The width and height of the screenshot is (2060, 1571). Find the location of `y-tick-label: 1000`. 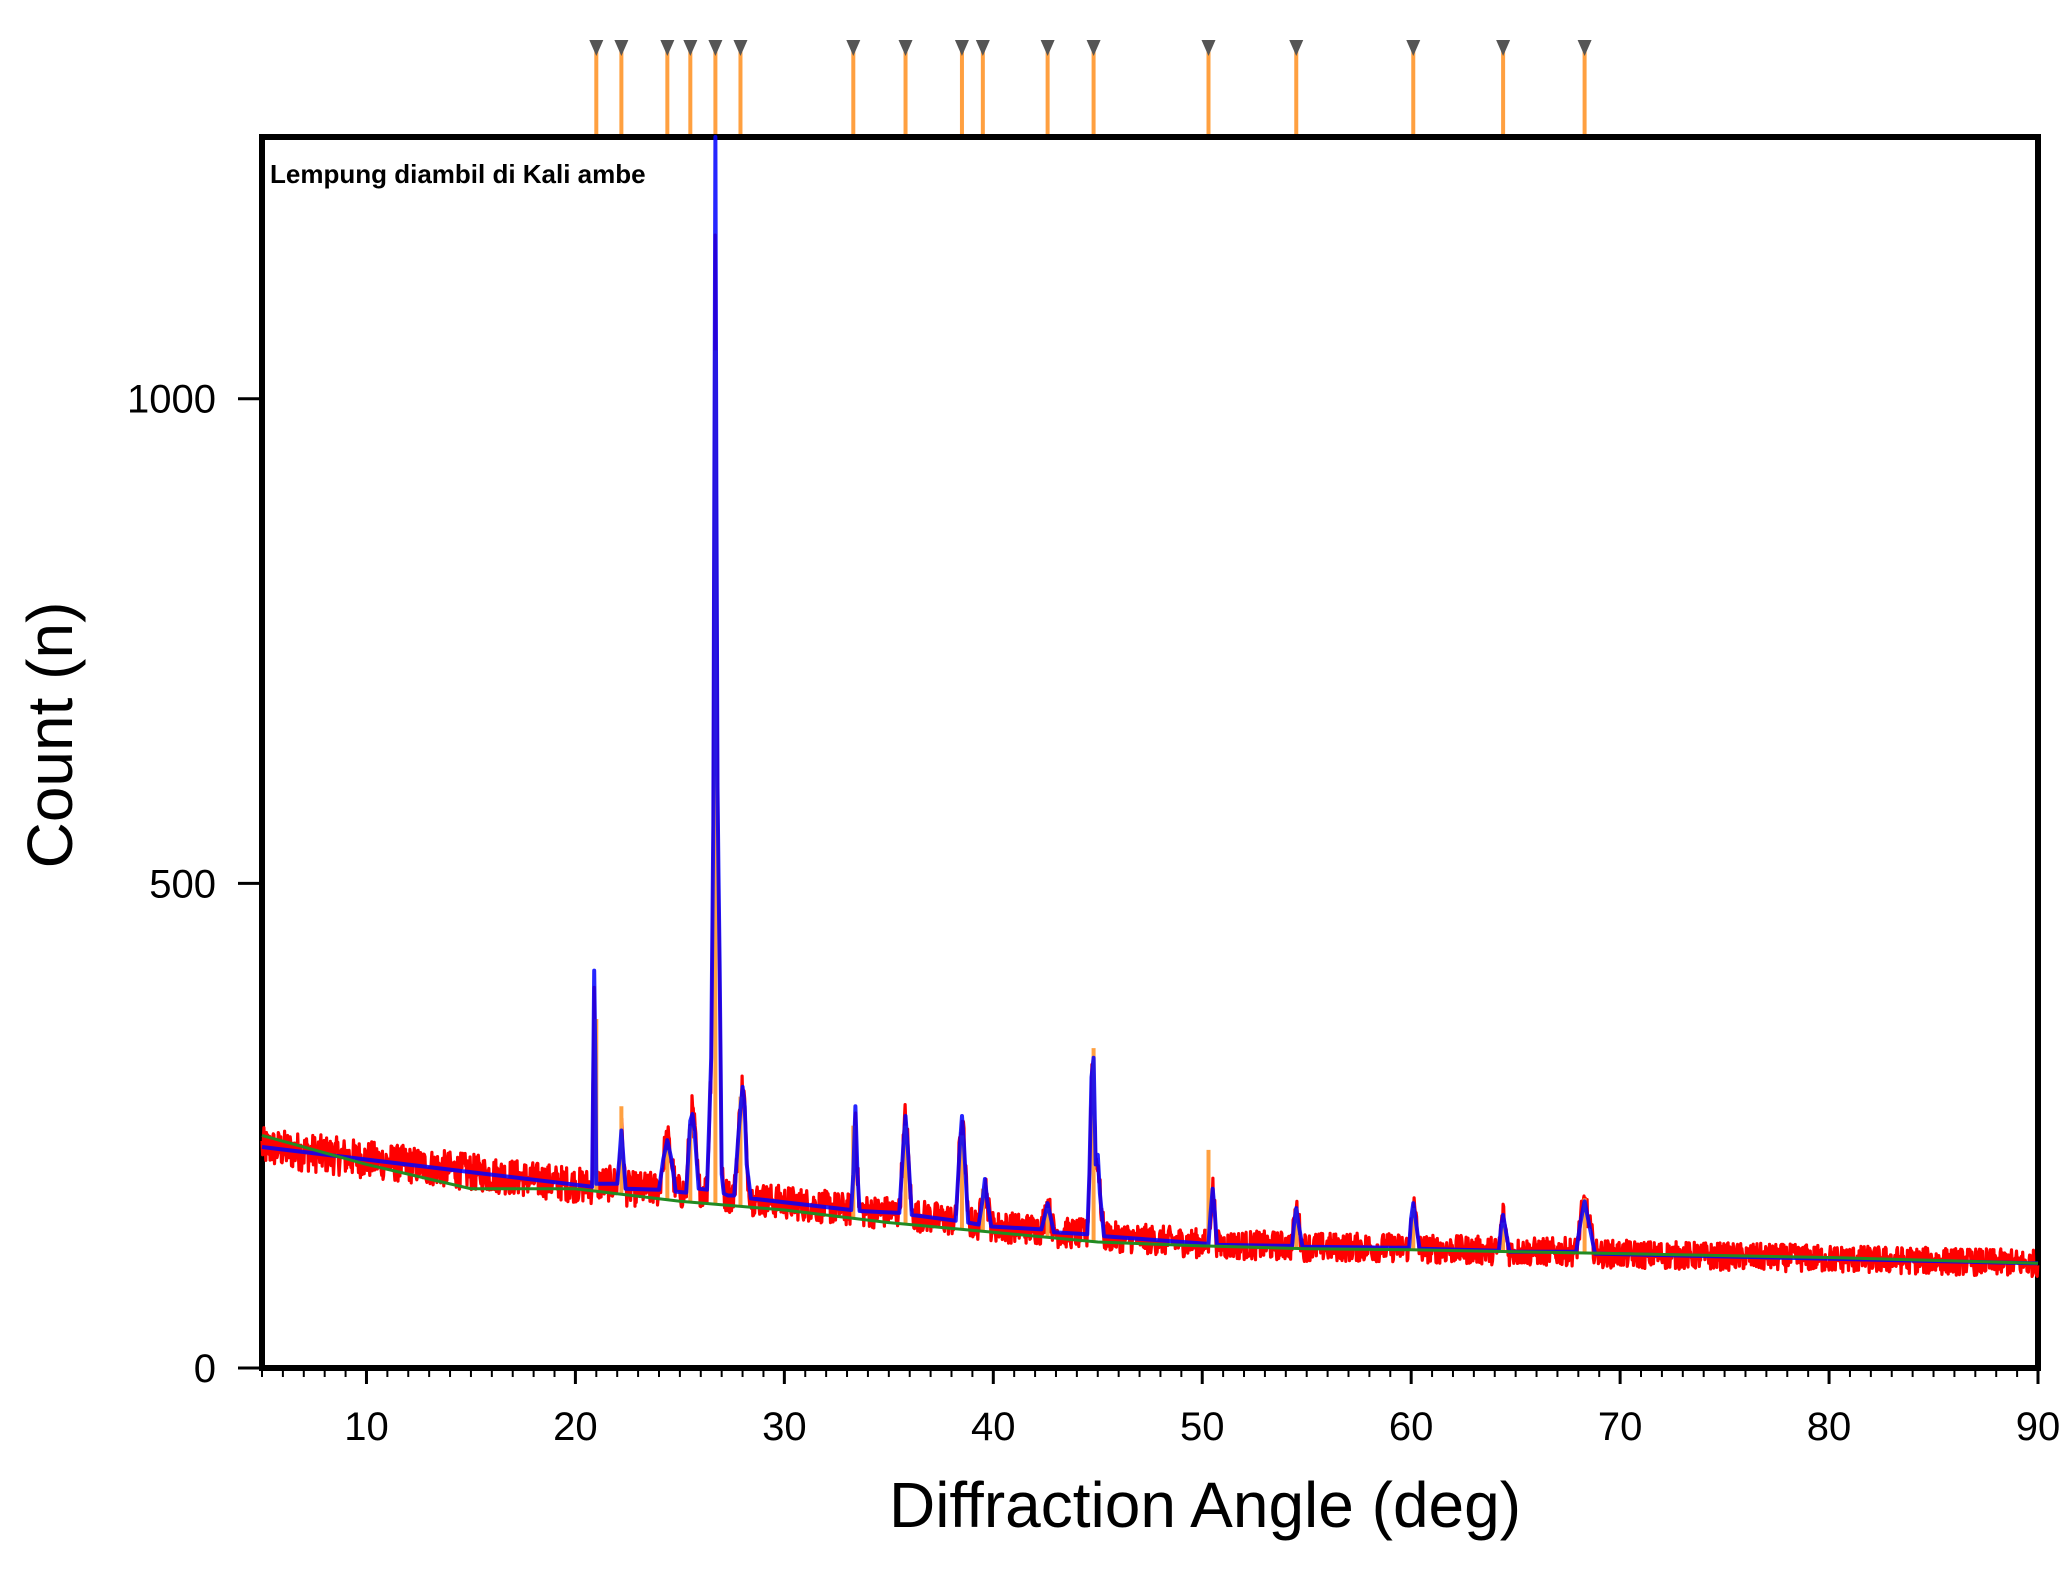

y-tick-label: 1000 is located at coordinates (171, 400).